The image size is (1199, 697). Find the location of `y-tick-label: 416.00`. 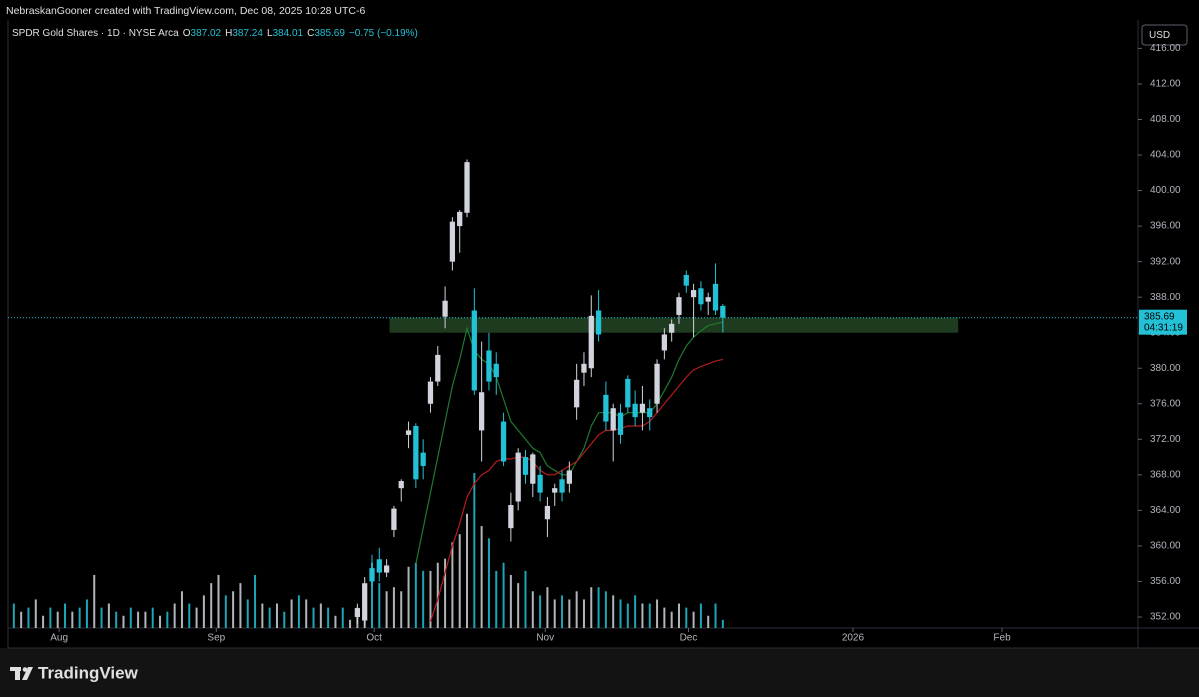

y-tick-label: 416.00 is located at coordinates (1165, 48).